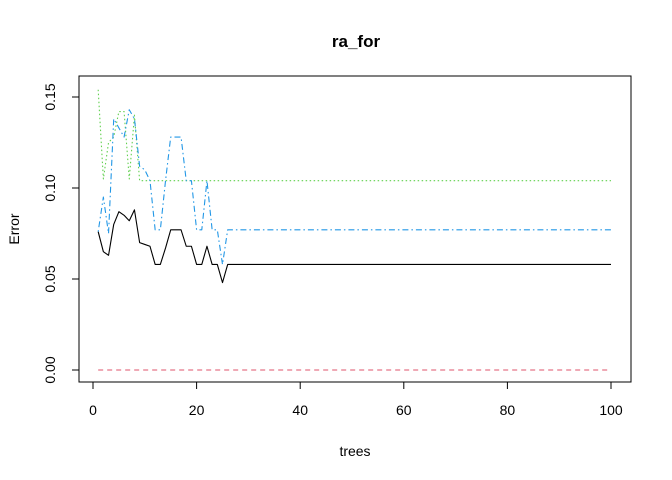  I want to click on x-tick-label: 0, so click(93, 410).